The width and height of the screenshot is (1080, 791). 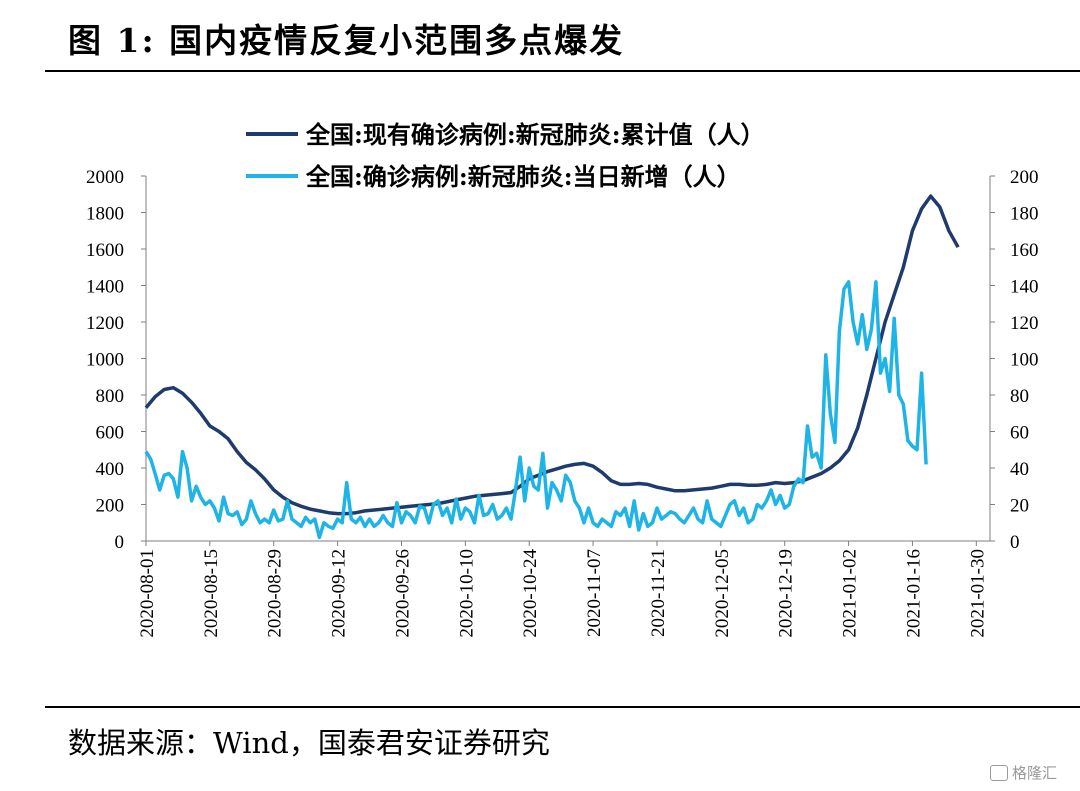 I want to click on right-tick-label: 180, so click(x=1024, y=214).